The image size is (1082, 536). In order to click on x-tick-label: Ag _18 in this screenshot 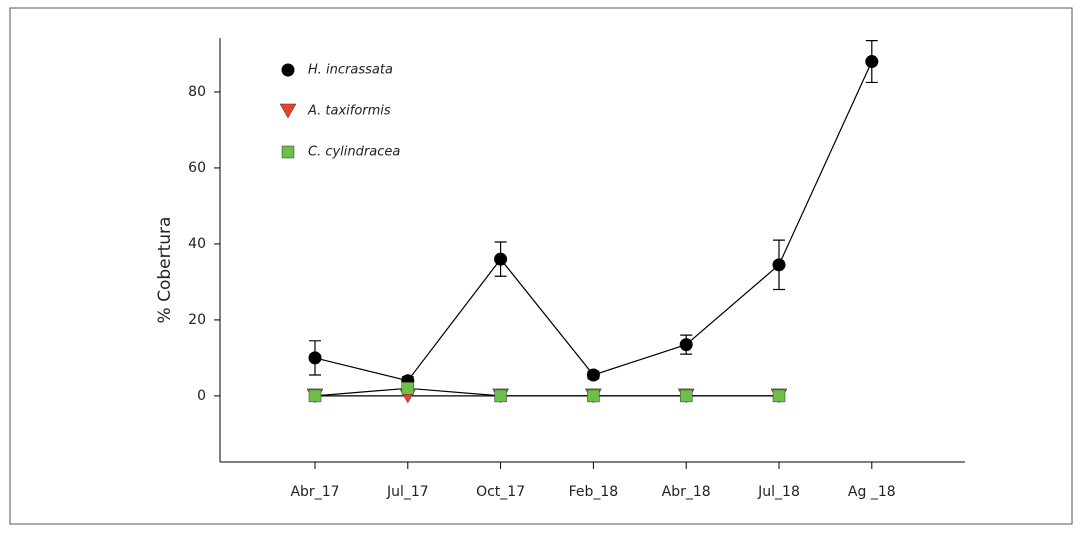, I will do `click(872, 492)`.